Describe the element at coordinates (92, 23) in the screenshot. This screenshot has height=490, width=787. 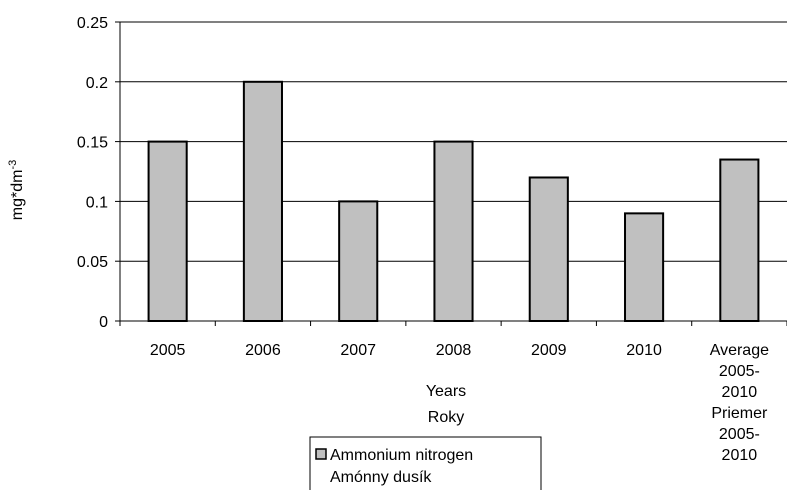
I see `y-tick-label: 0.25` at that location.